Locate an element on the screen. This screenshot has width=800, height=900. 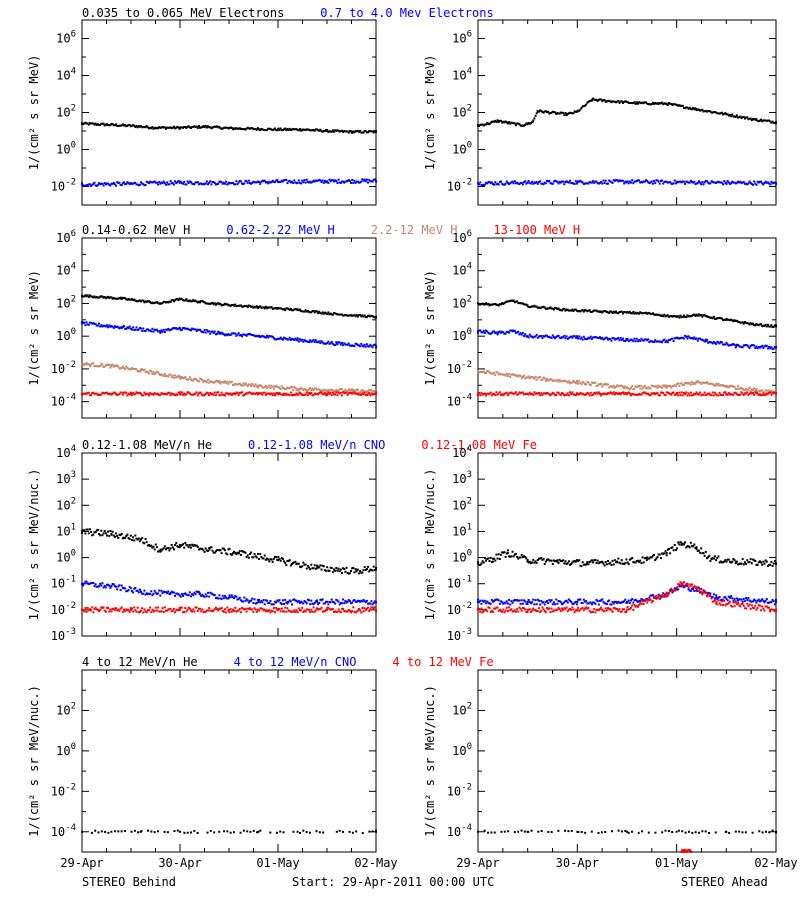
y-tick-label: 10² is located at coordinates (462, 504).